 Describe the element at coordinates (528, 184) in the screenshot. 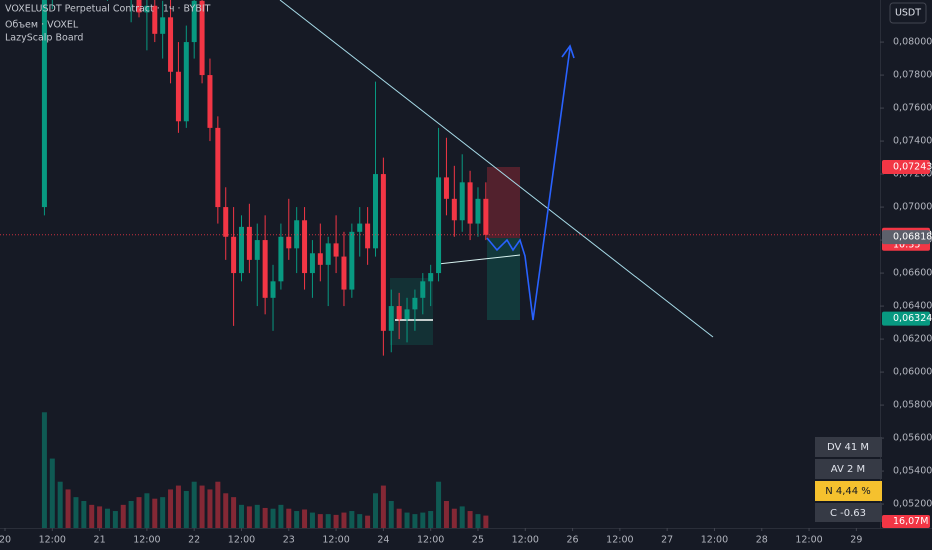

I see `projection-path` at that location.